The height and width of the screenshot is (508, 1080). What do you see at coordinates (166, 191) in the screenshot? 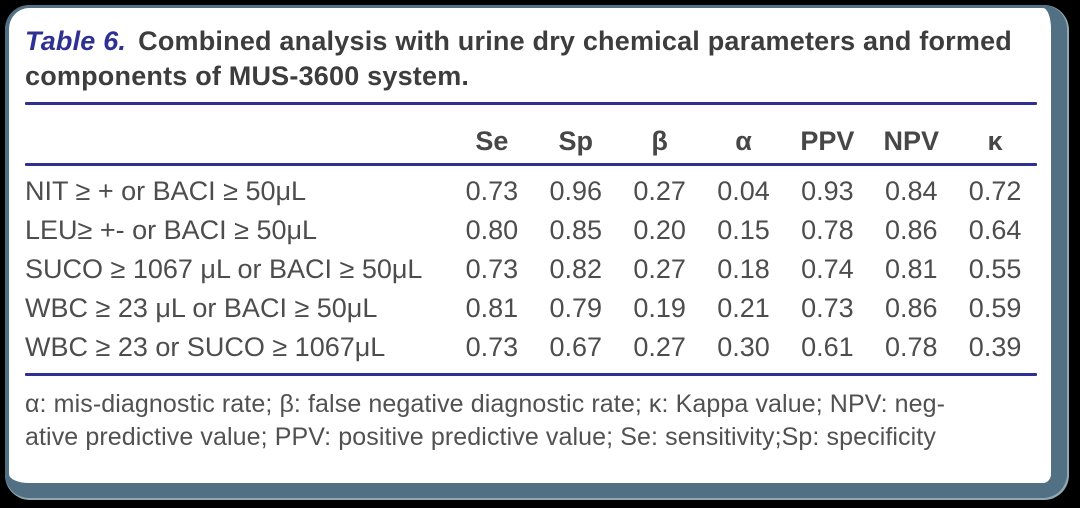
I see `row-label: NIT ≥ + or BACI ≥ 50μL` at bounding box center [166, 191].